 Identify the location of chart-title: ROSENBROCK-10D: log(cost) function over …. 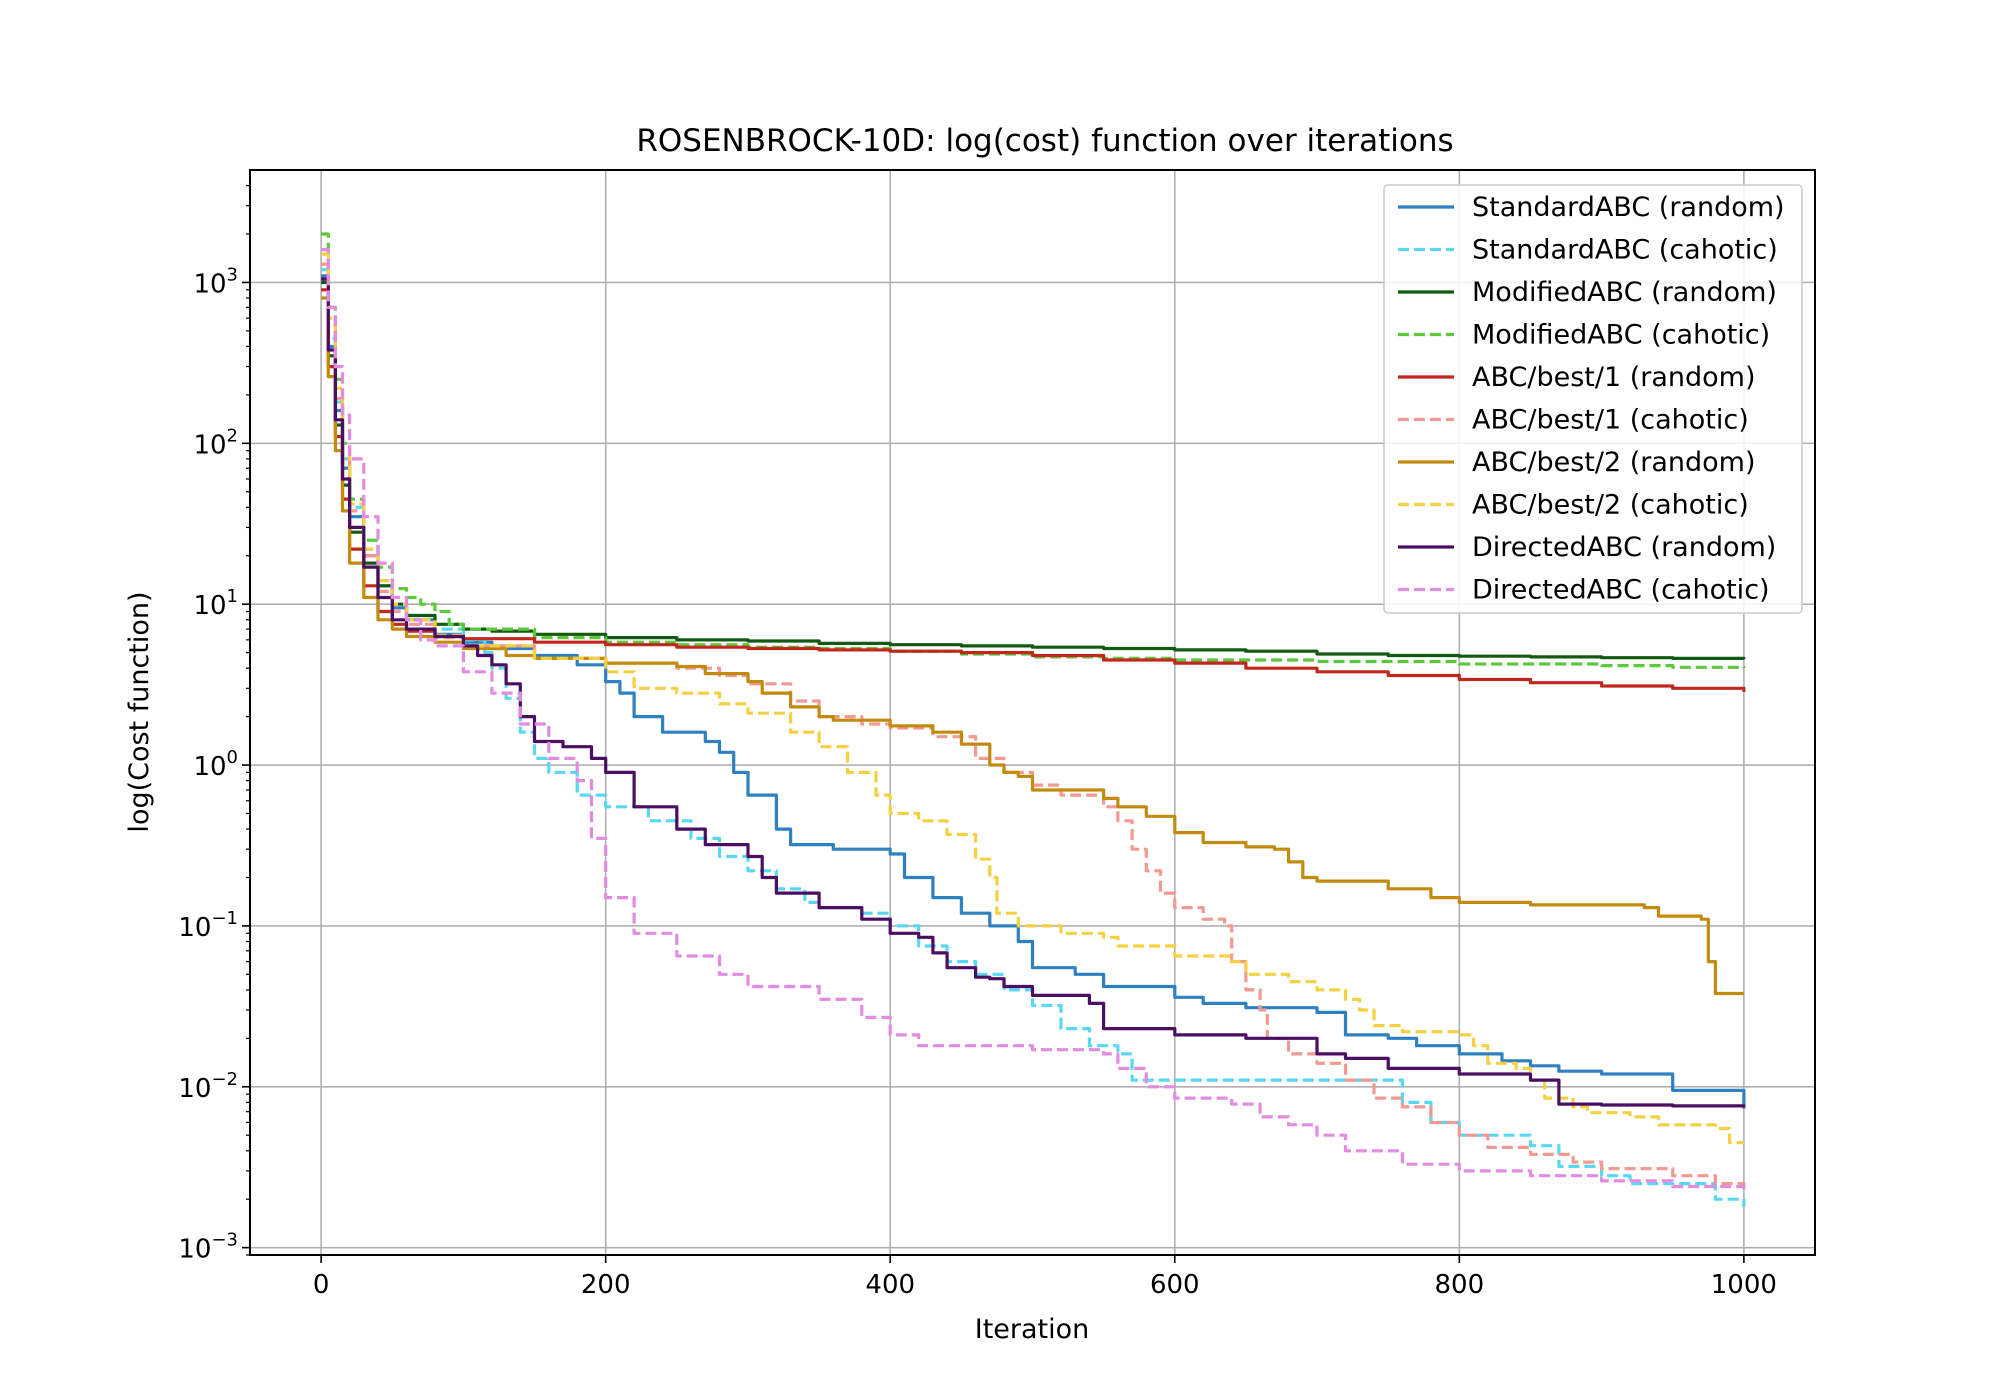
(1044, 141).